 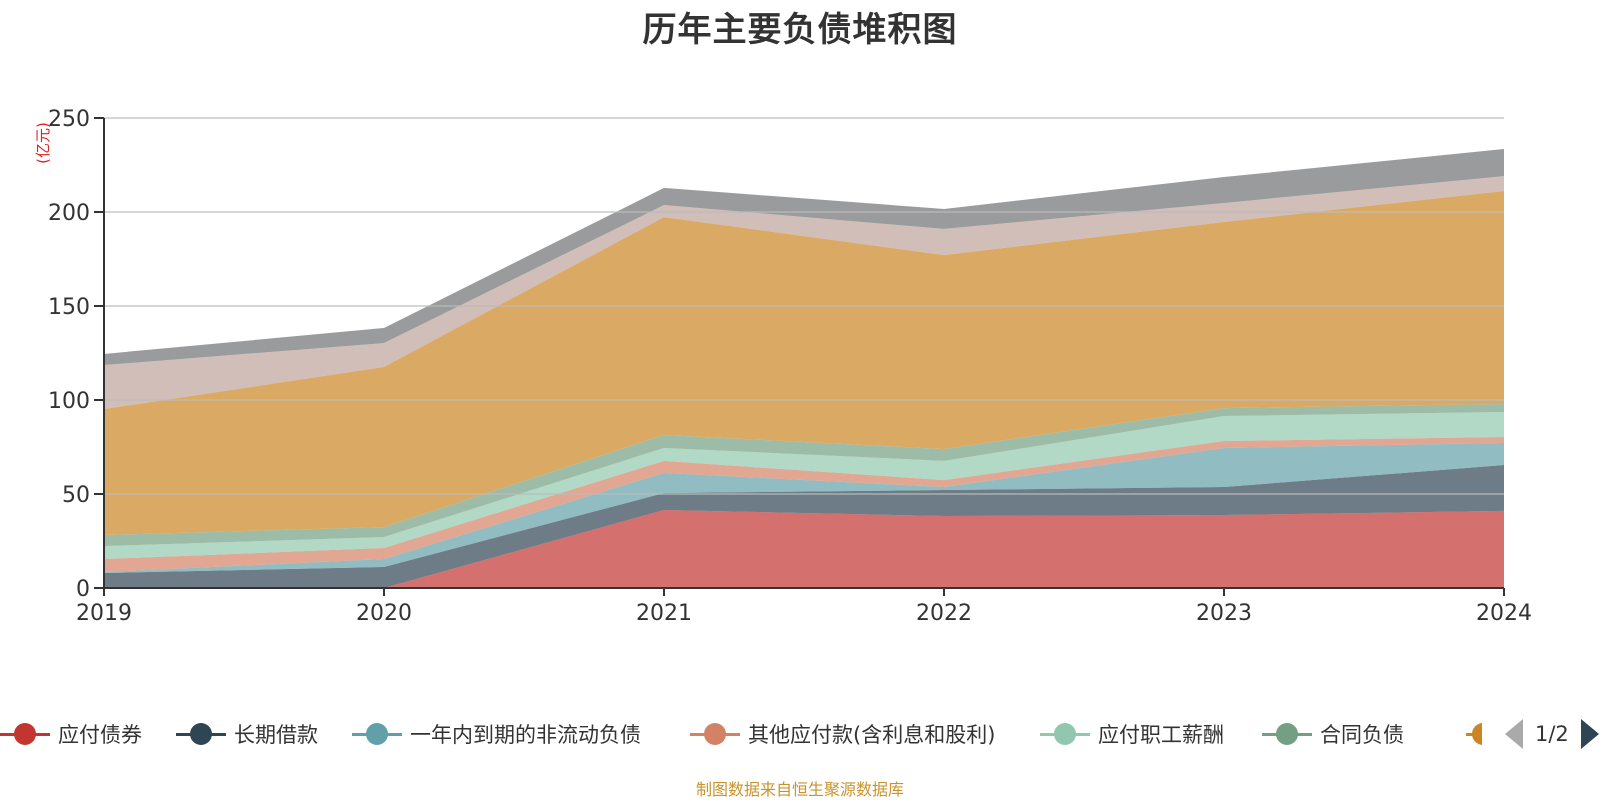 What do you see at coordinates (1514, 734) in the screenshot?
I see `legend-prev-page-icon` at bounding box center [1514, 734].